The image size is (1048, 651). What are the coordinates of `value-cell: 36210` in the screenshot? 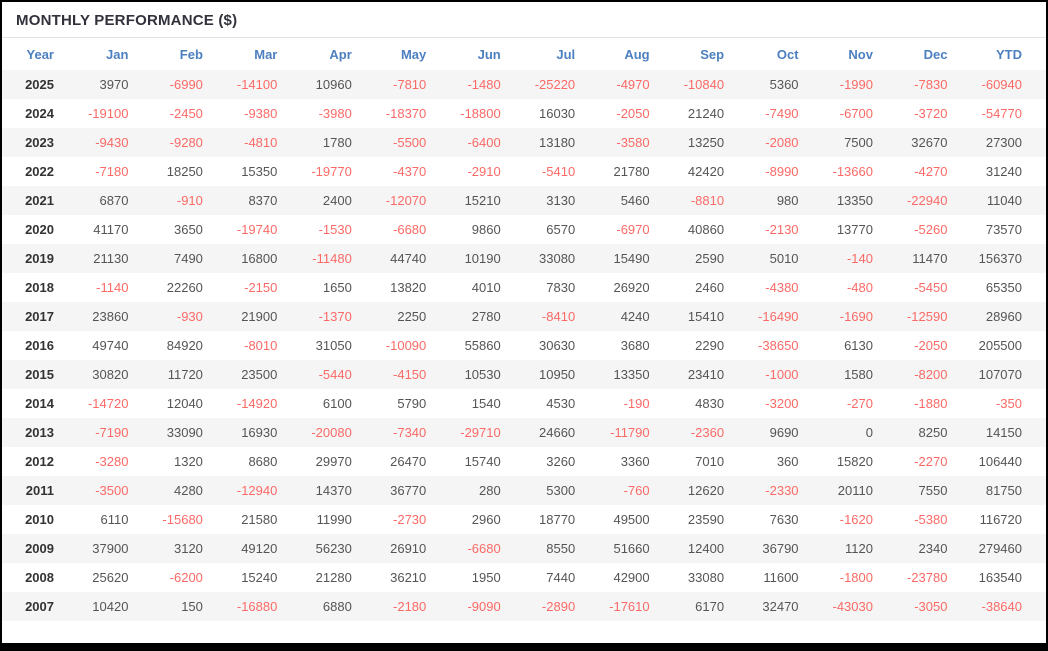 It's located at (408, 577).